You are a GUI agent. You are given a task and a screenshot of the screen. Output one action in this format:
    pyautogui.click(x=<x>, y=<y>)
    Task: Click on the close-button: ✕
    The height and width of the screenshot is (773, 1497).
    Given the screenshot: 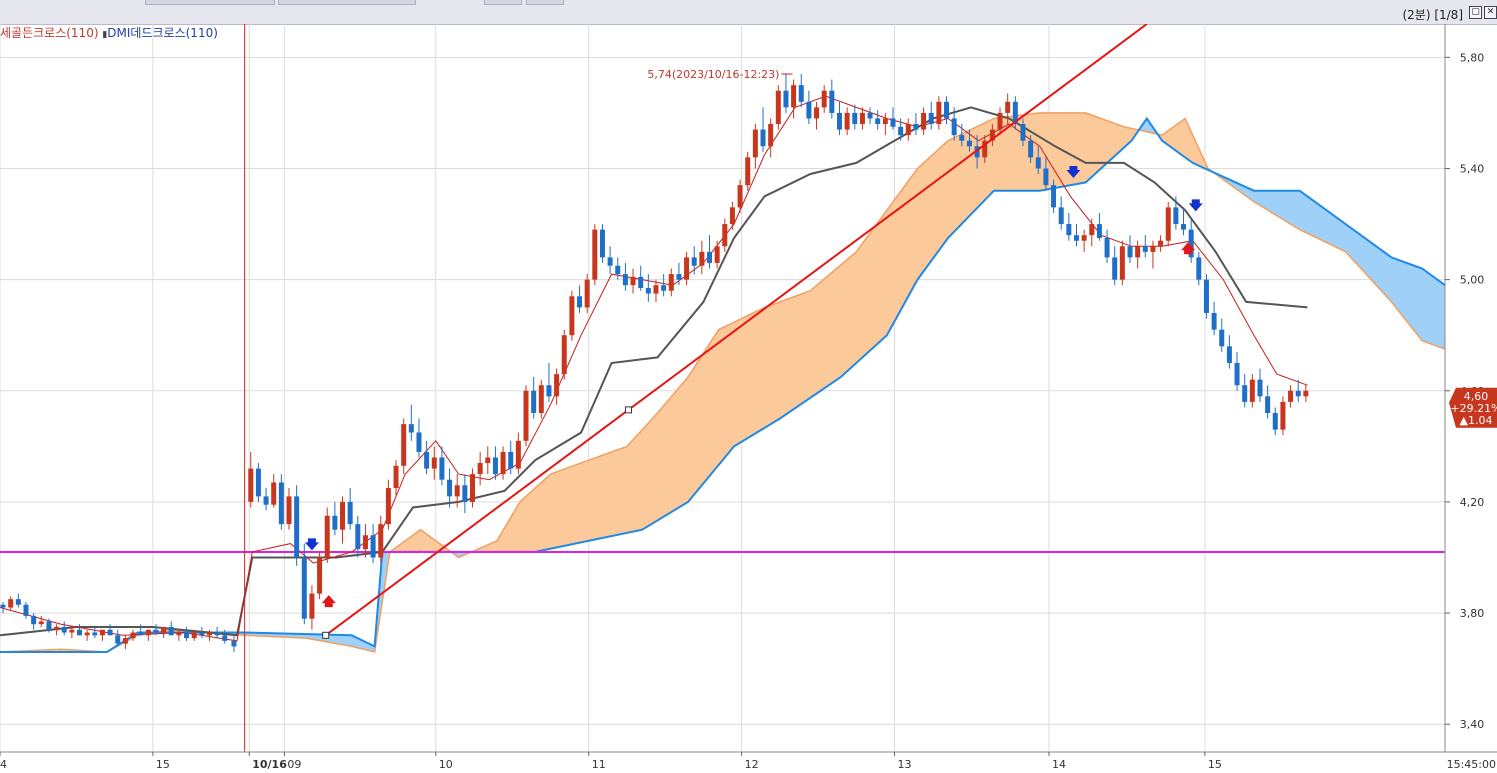 What is the action you would take?
    pyautogui.click(x=1490, y=12)
    